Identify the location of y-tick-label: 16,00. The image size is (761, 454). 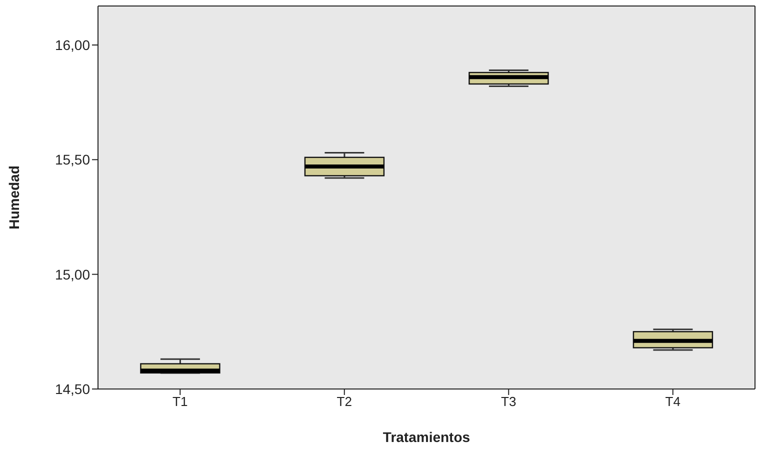
(72, 44).